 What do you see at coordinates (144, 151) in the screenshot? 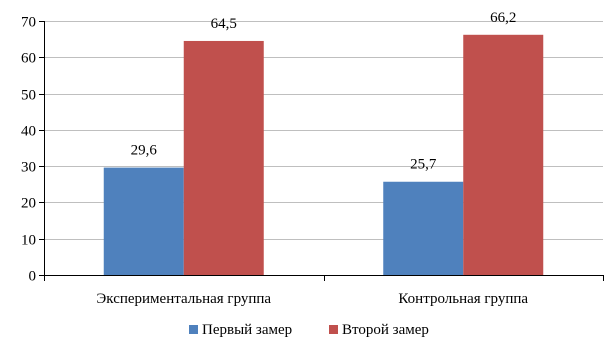
I see `data-label: 29,6` at bounding box center [144, 151].